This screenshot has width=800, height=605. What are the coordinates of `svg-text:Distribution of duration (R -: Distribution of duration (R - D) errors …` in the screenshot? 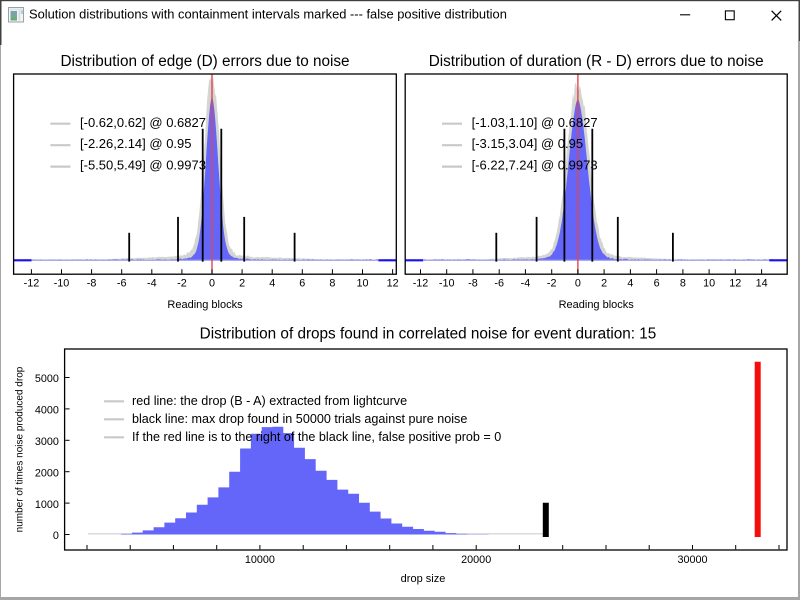 It's located at (596, 61).